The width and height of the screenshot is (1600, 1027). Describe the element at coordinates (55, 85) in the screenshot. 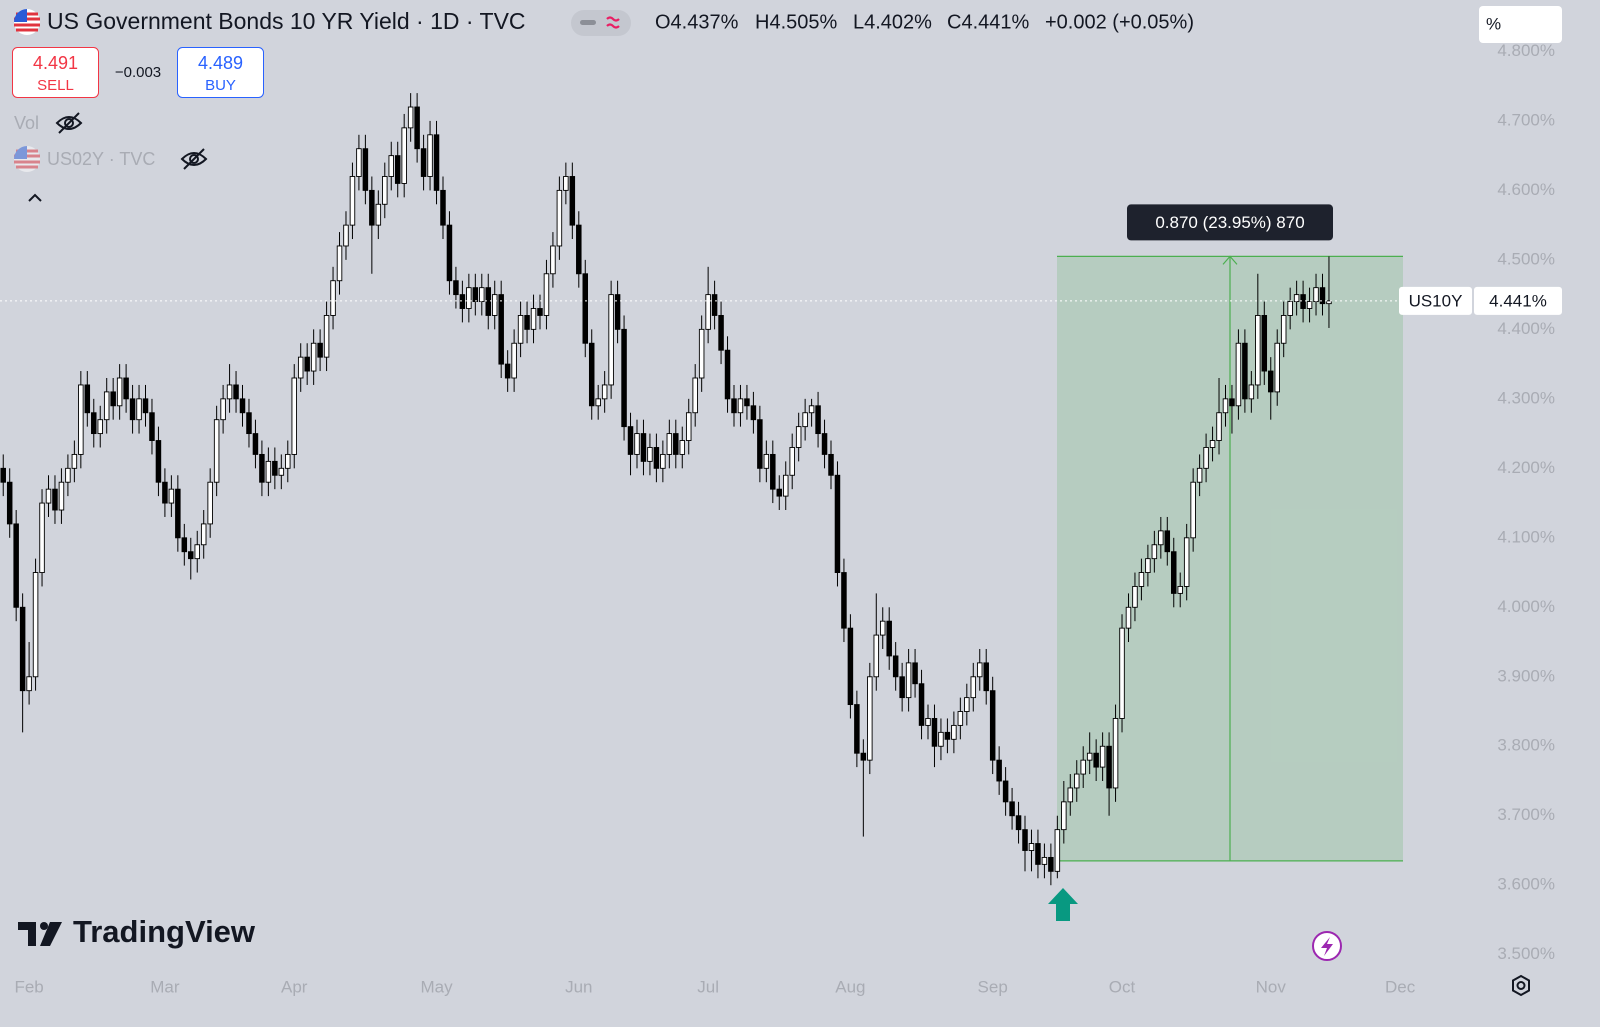

I see `sell-label: SELL` at that location.